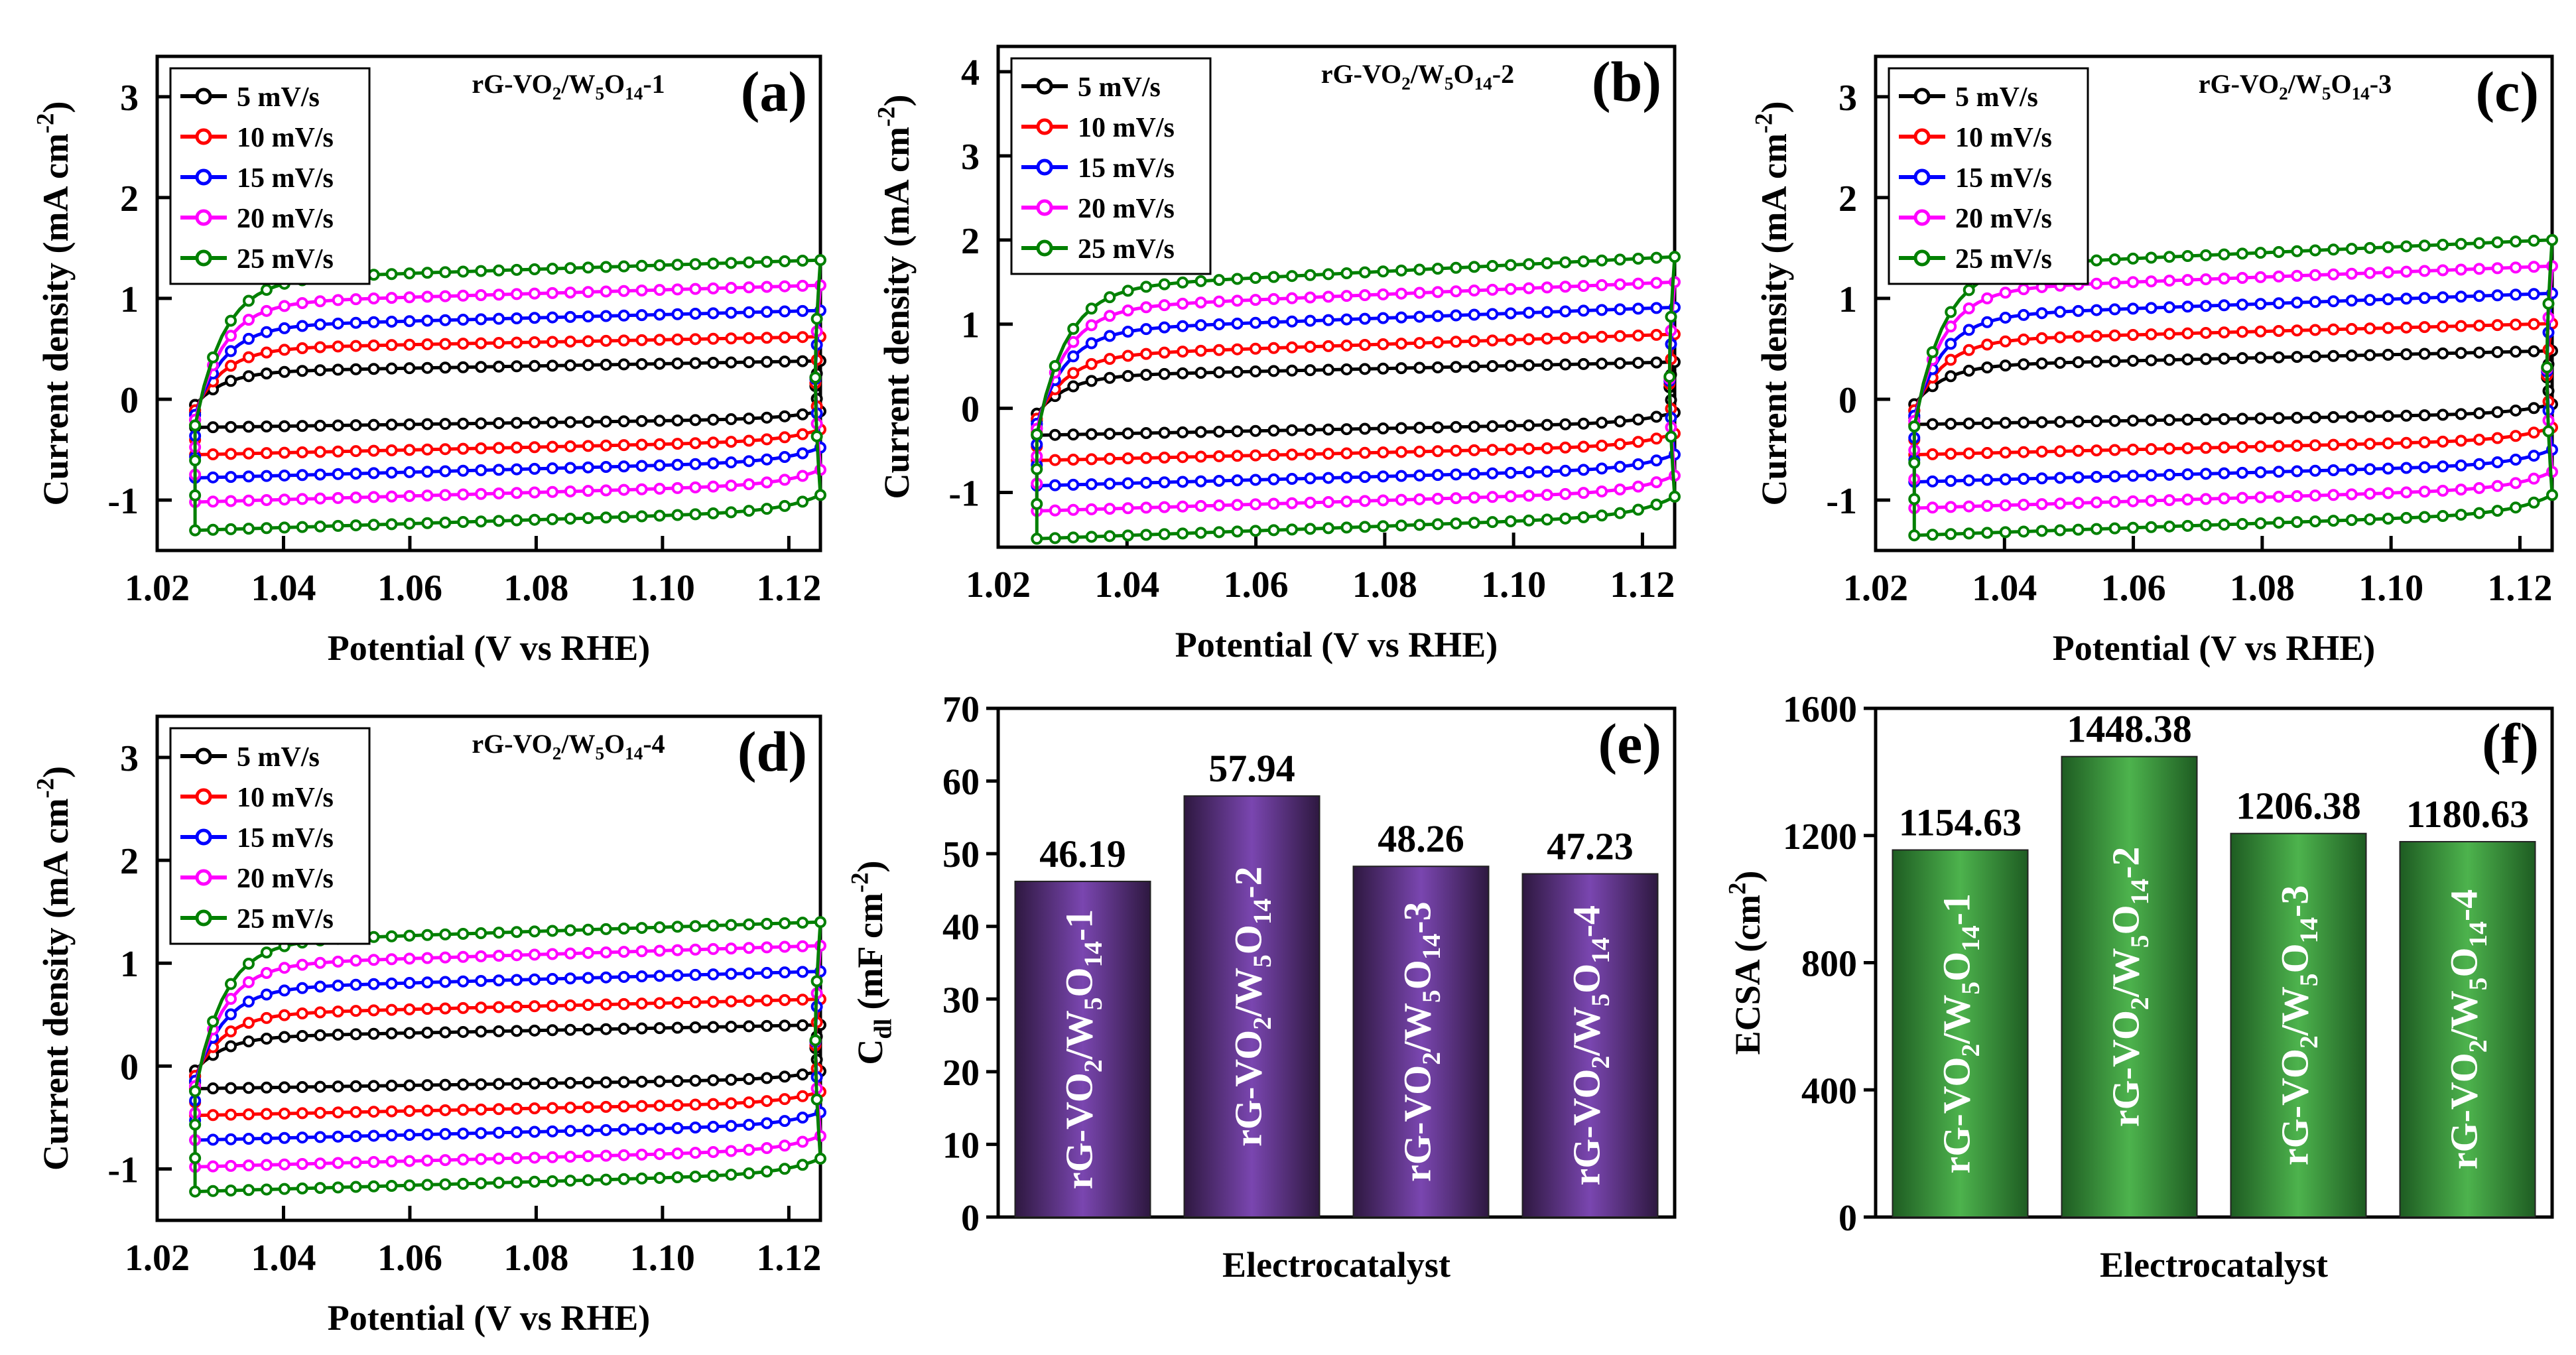 The width and height of the screenshot is (2576, 1355). I want to click on x-tick-label: 1.10, so click(2391, 588).